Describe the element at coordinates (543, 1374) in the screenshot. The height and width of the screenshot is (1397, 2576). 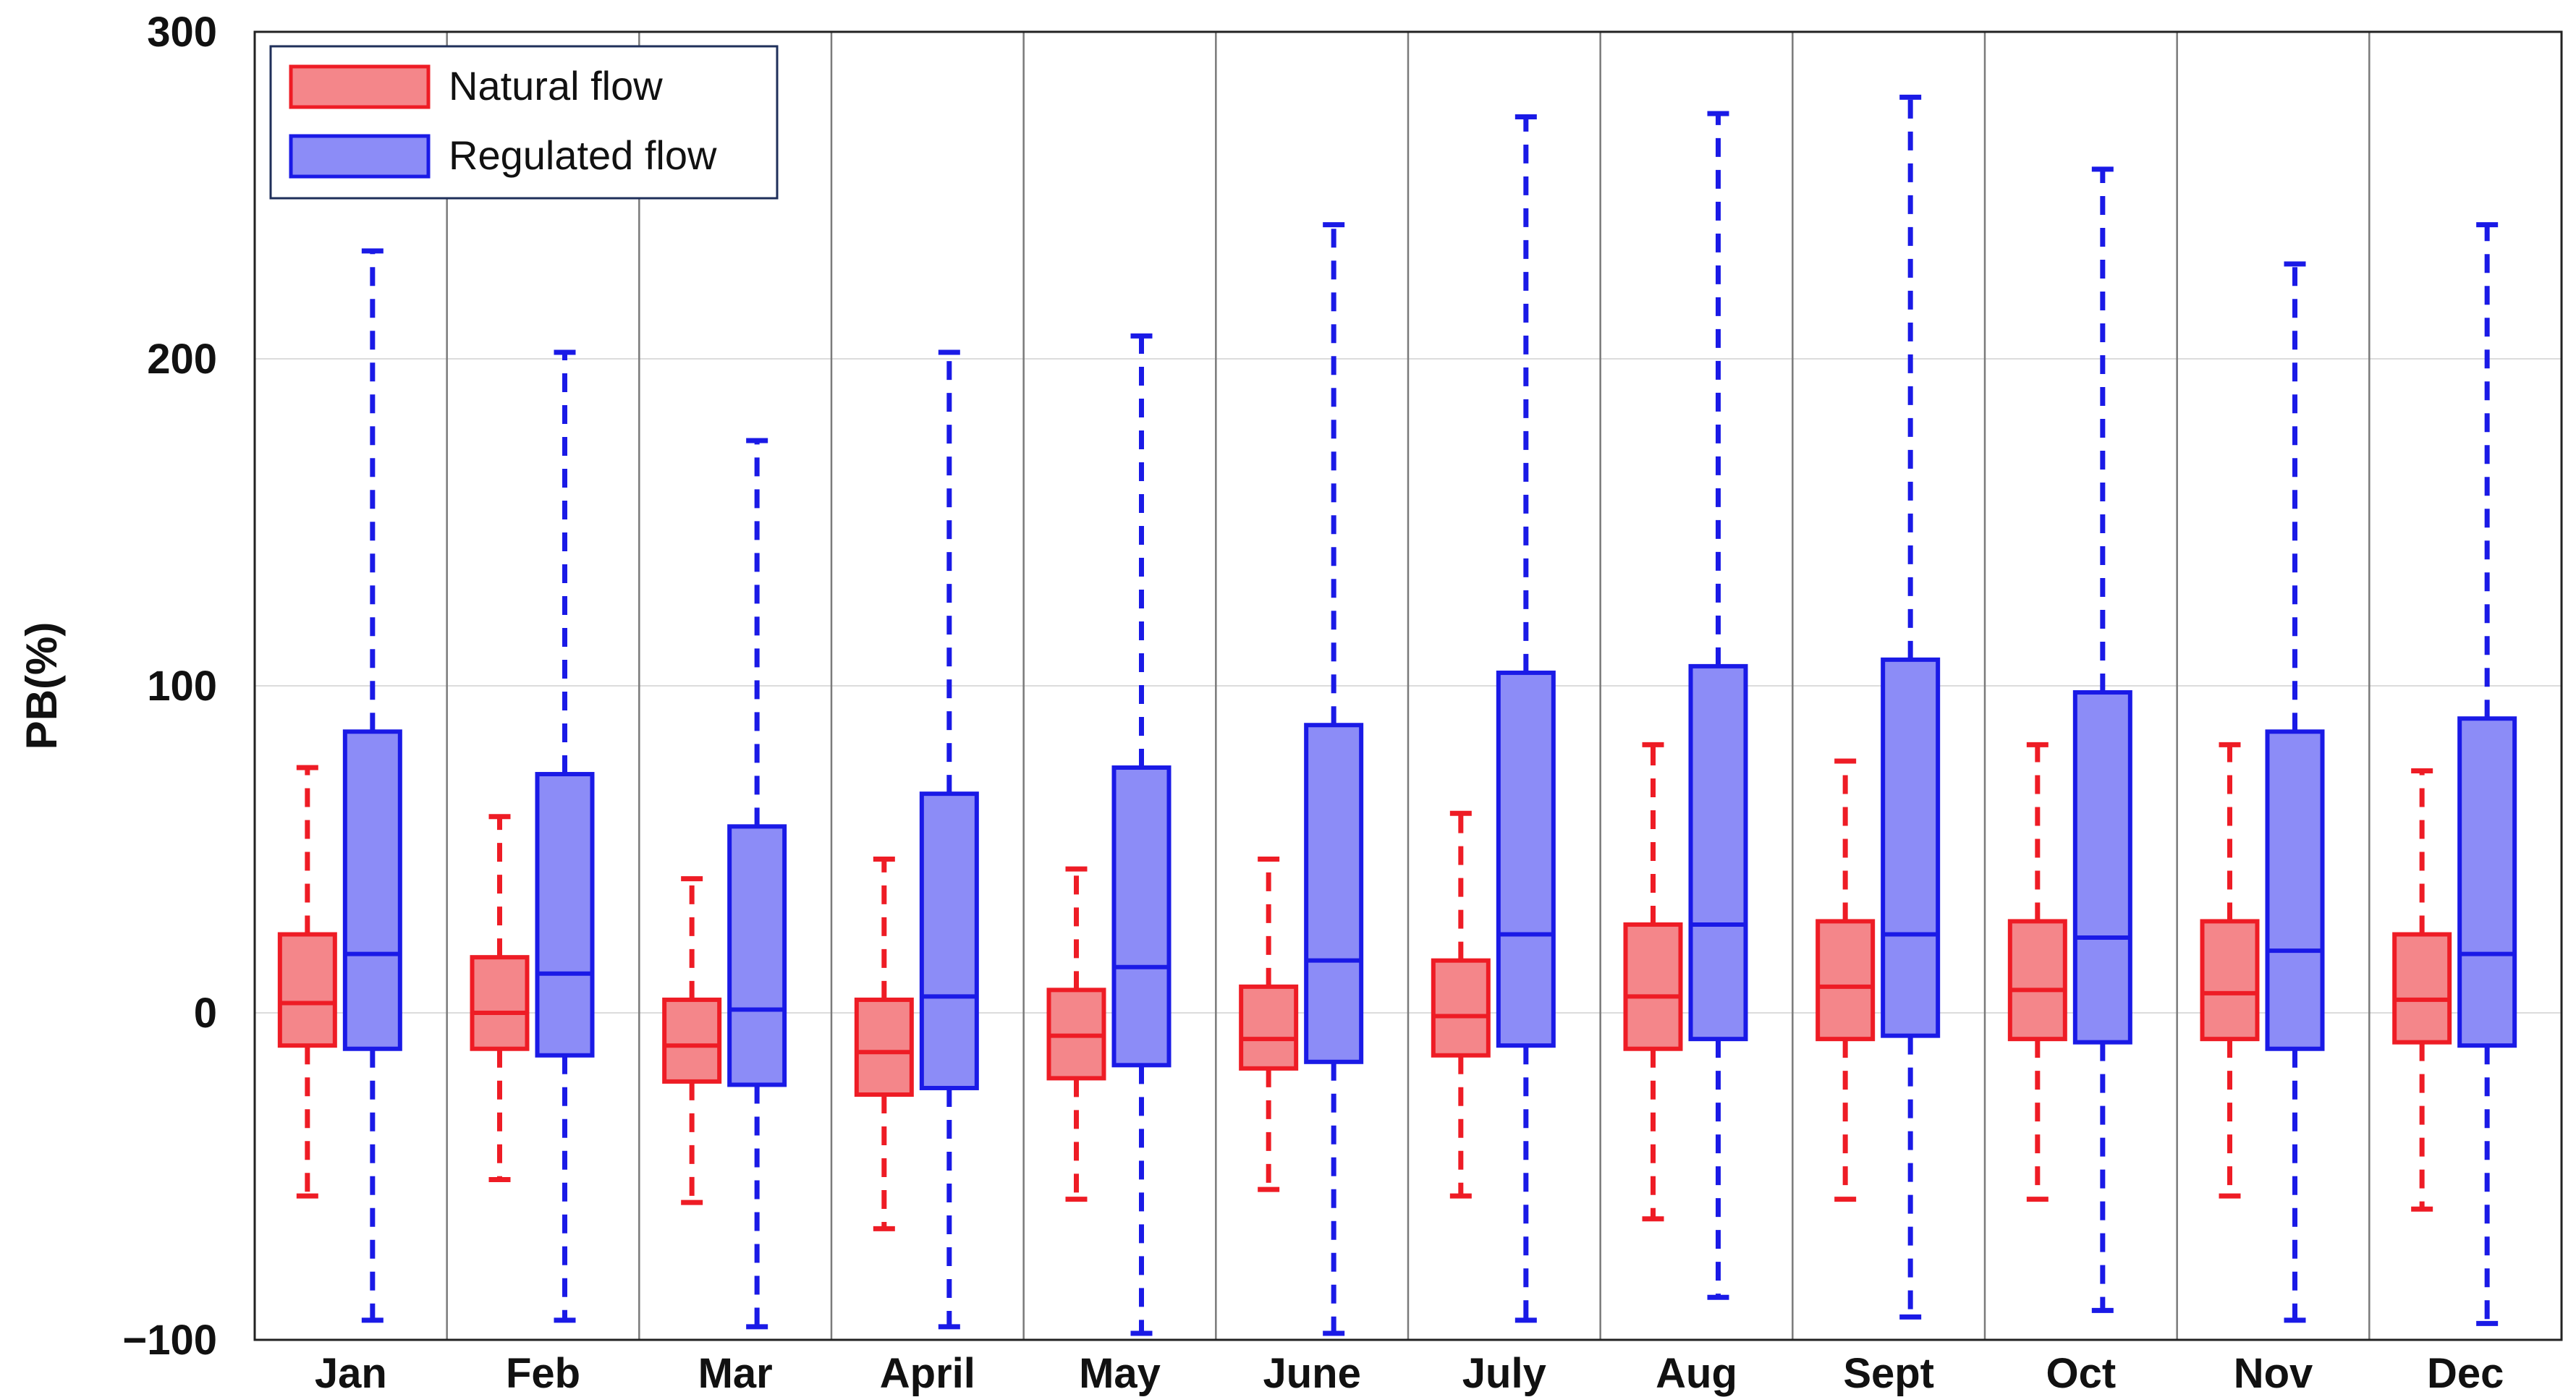
I see `x-tick-label: Feb` at that location.